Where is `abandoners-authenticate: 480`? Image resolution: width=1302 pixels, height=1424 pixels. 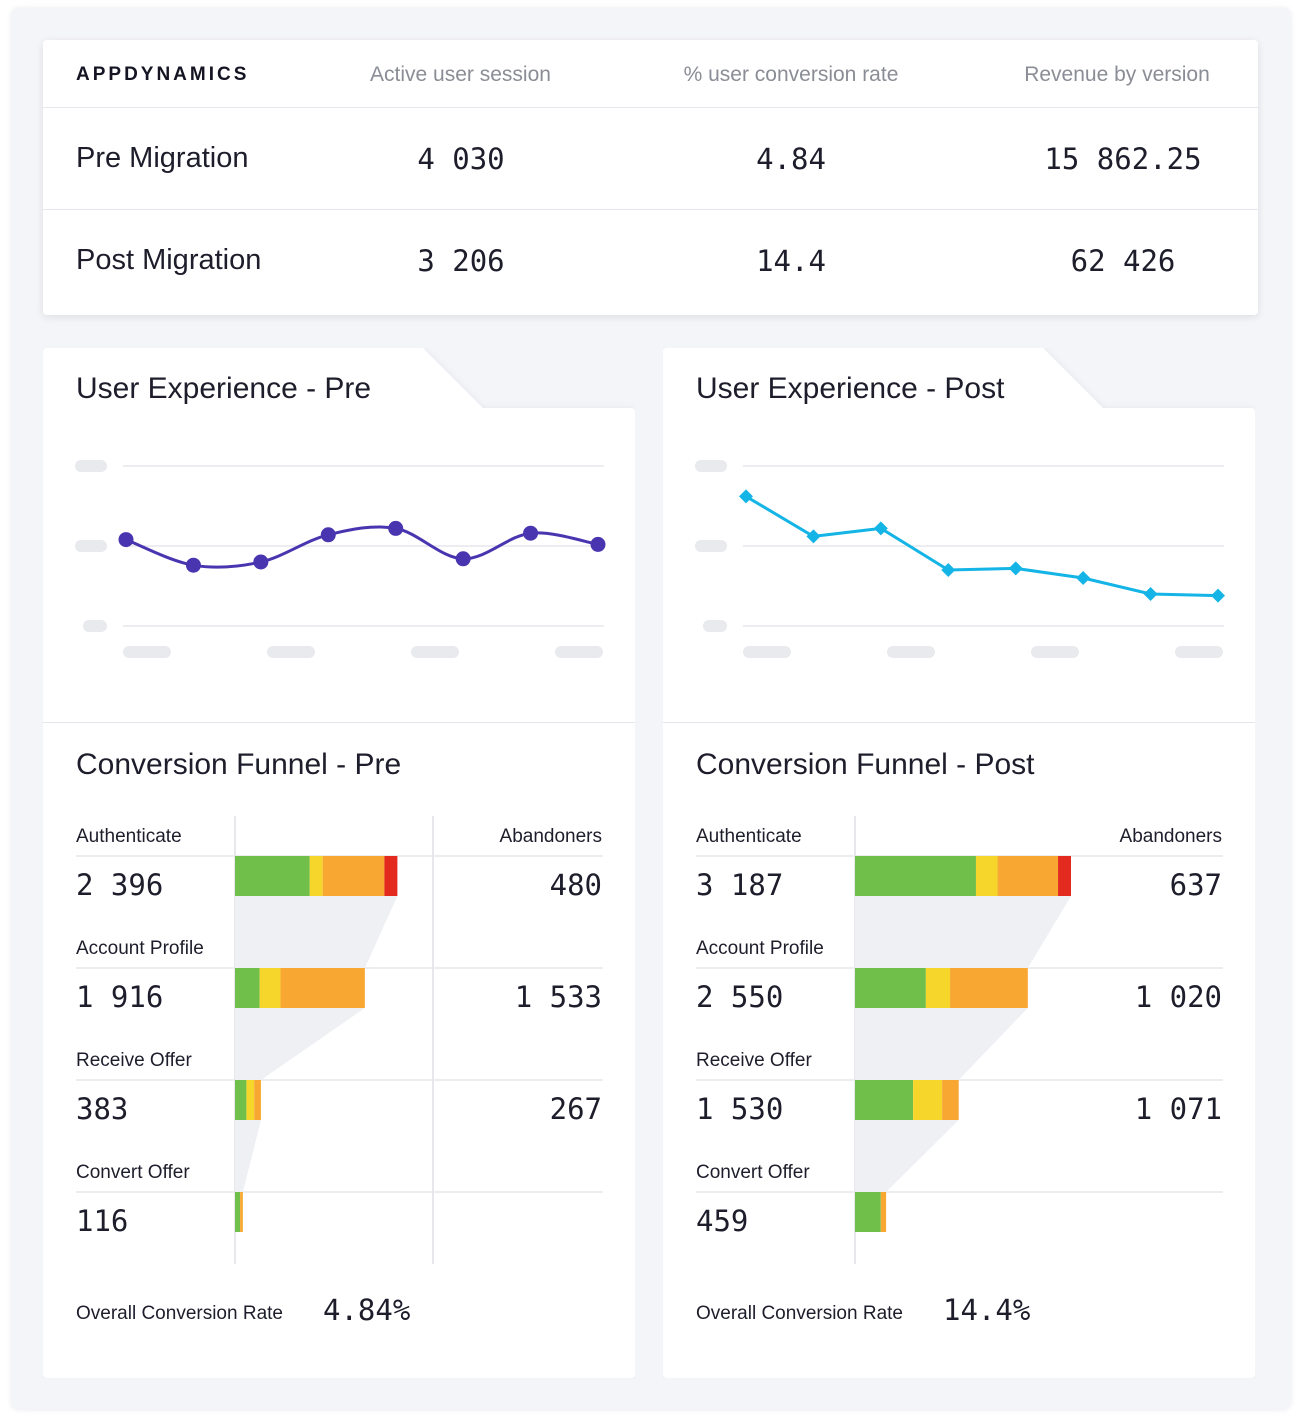 abandoners-authenticate: 480 is located at coordinates (575, 885).